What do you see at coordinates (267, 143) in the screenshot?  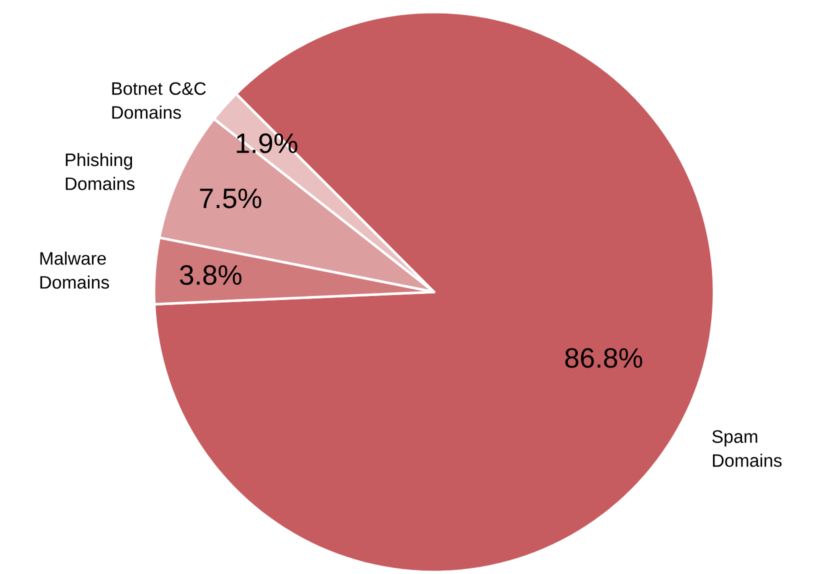 I see `data-label: 1.9%` at bounding box center [267, 143].